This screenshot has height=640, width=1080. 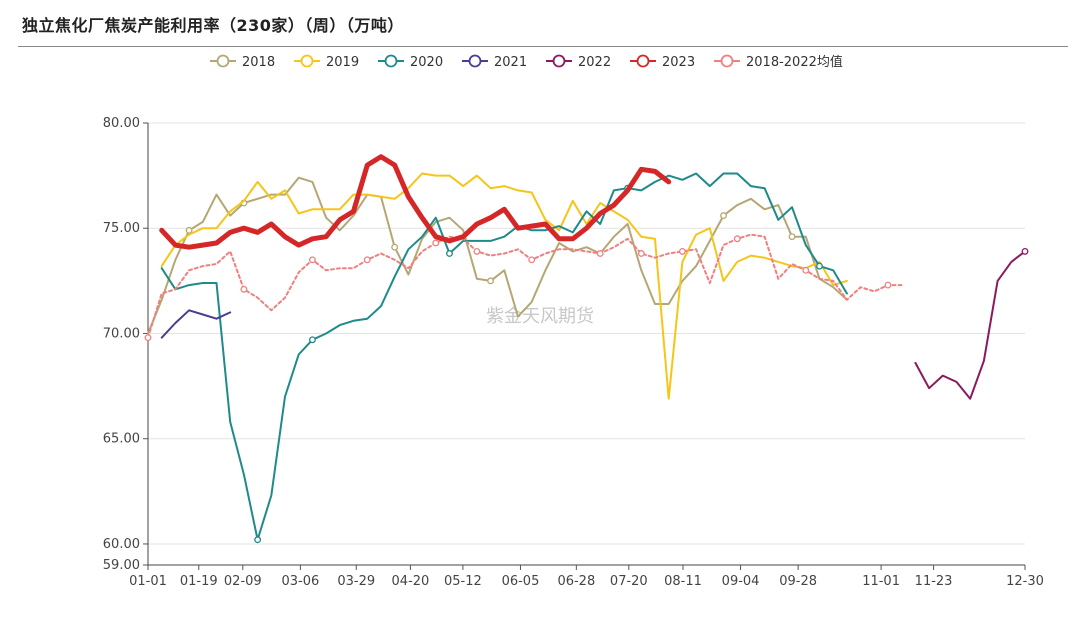 I want to click on legend-item-2020: 2020, so click(x=410, y=62).